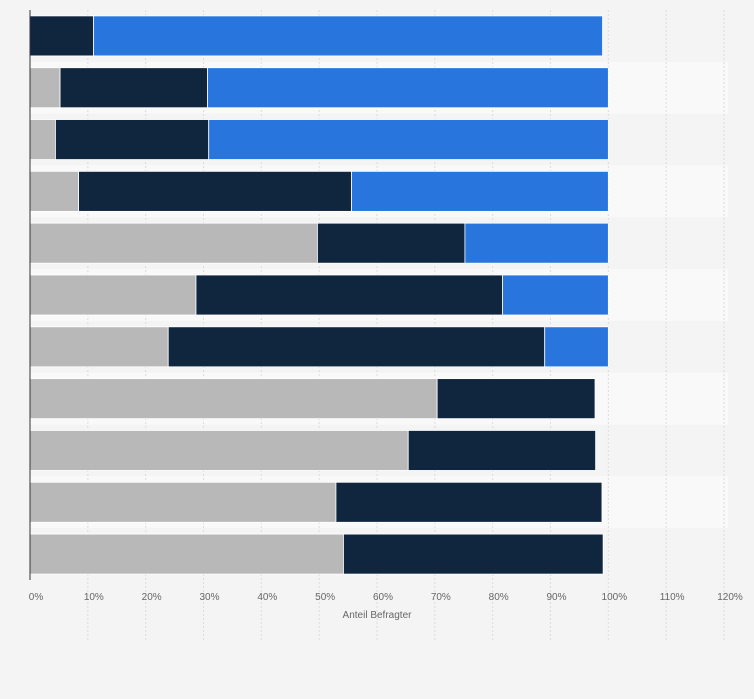  I want to click on x-tick-label: 90%, so click(556, 597).